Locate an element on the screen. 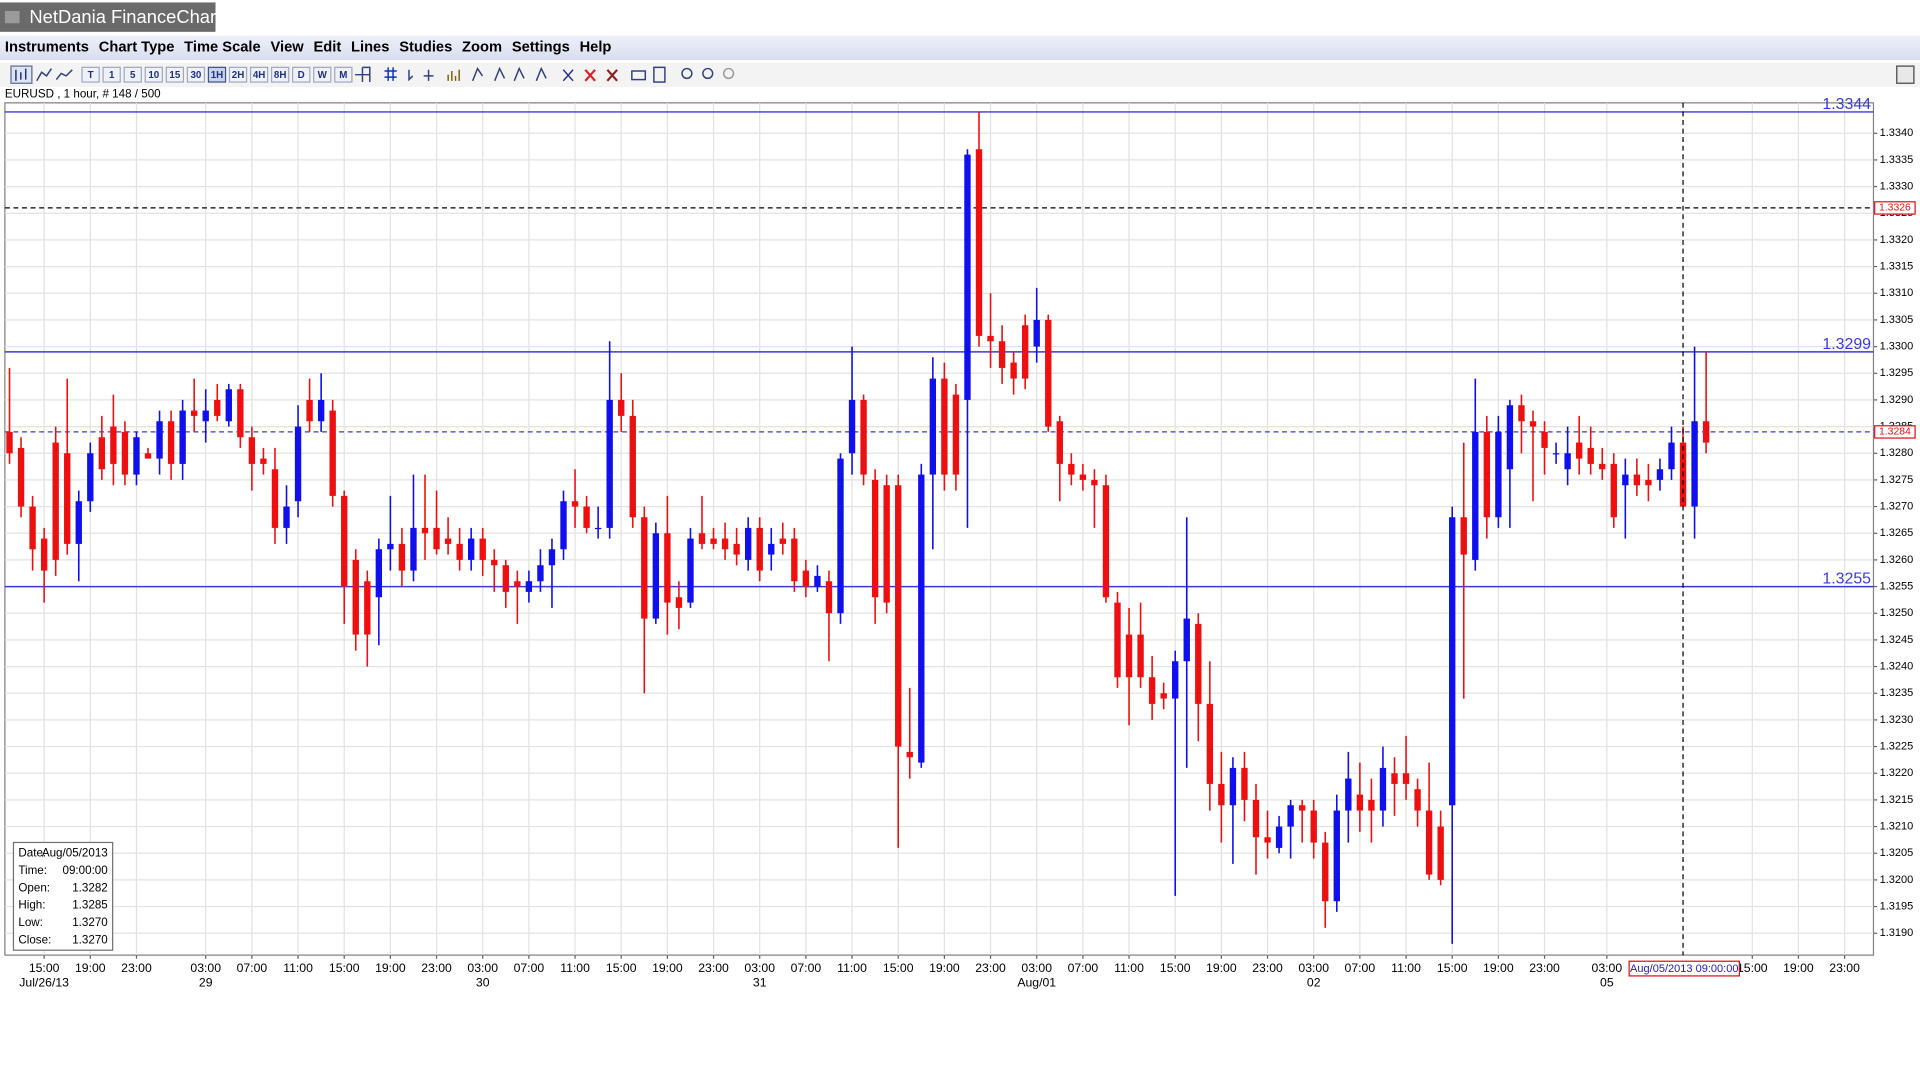 Image resolution: width=1920 pixels, height=1080 pixels. timescale-label: D is located at coordinates (301, 75).